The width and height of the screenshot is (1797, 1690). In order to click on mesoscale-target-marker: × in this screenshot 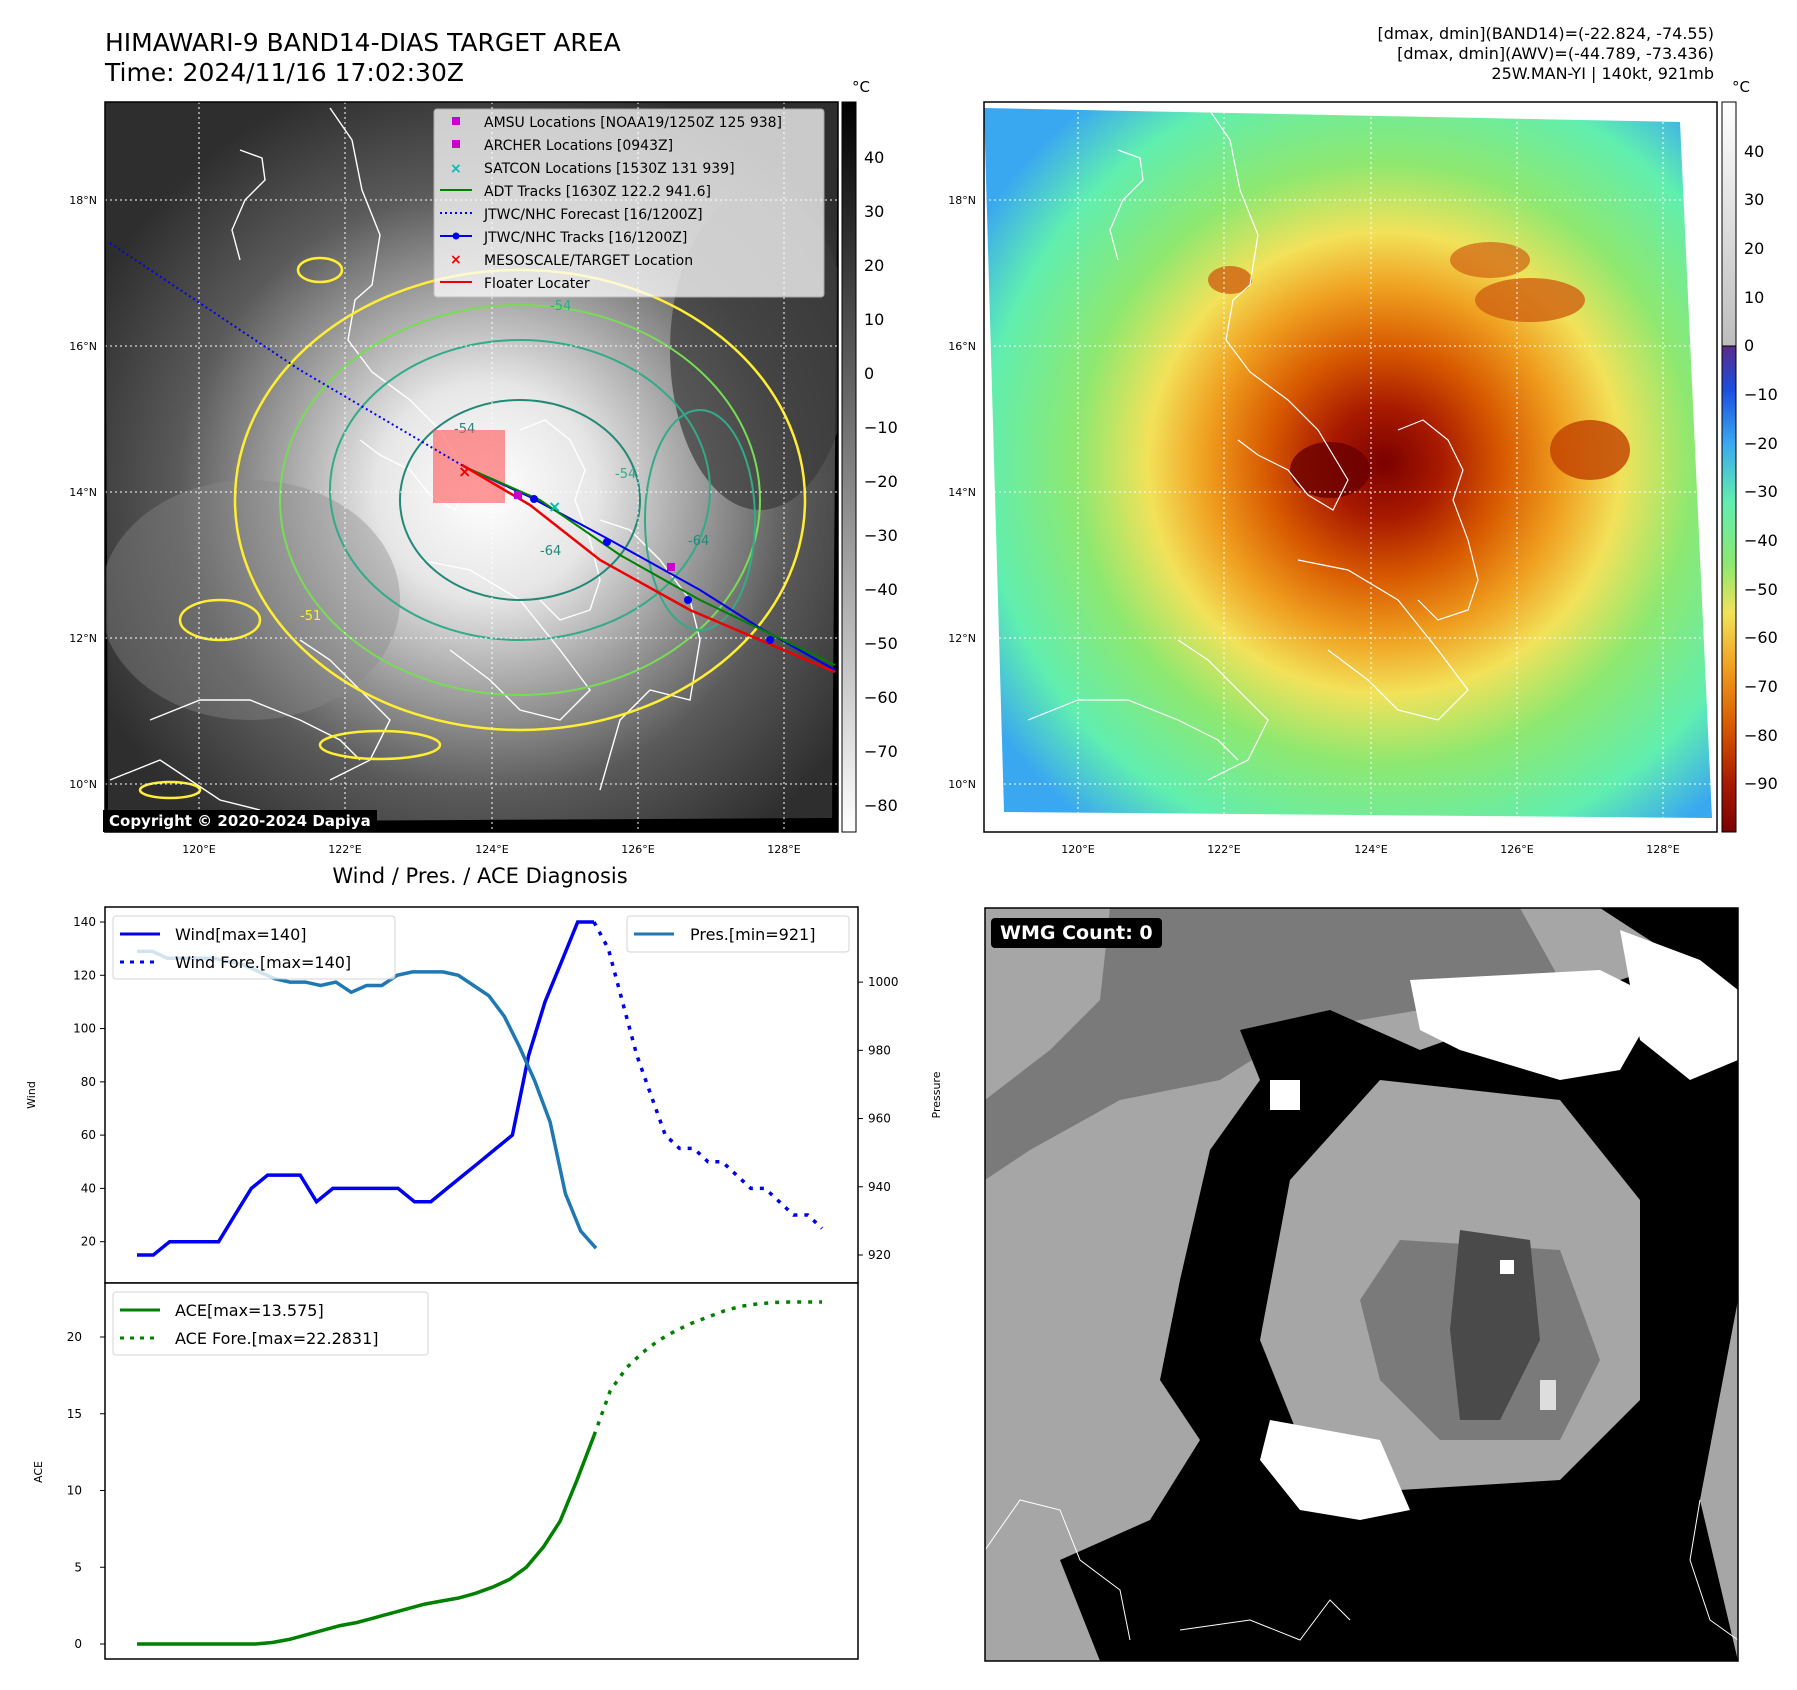, I will do `click(464, 471)`.